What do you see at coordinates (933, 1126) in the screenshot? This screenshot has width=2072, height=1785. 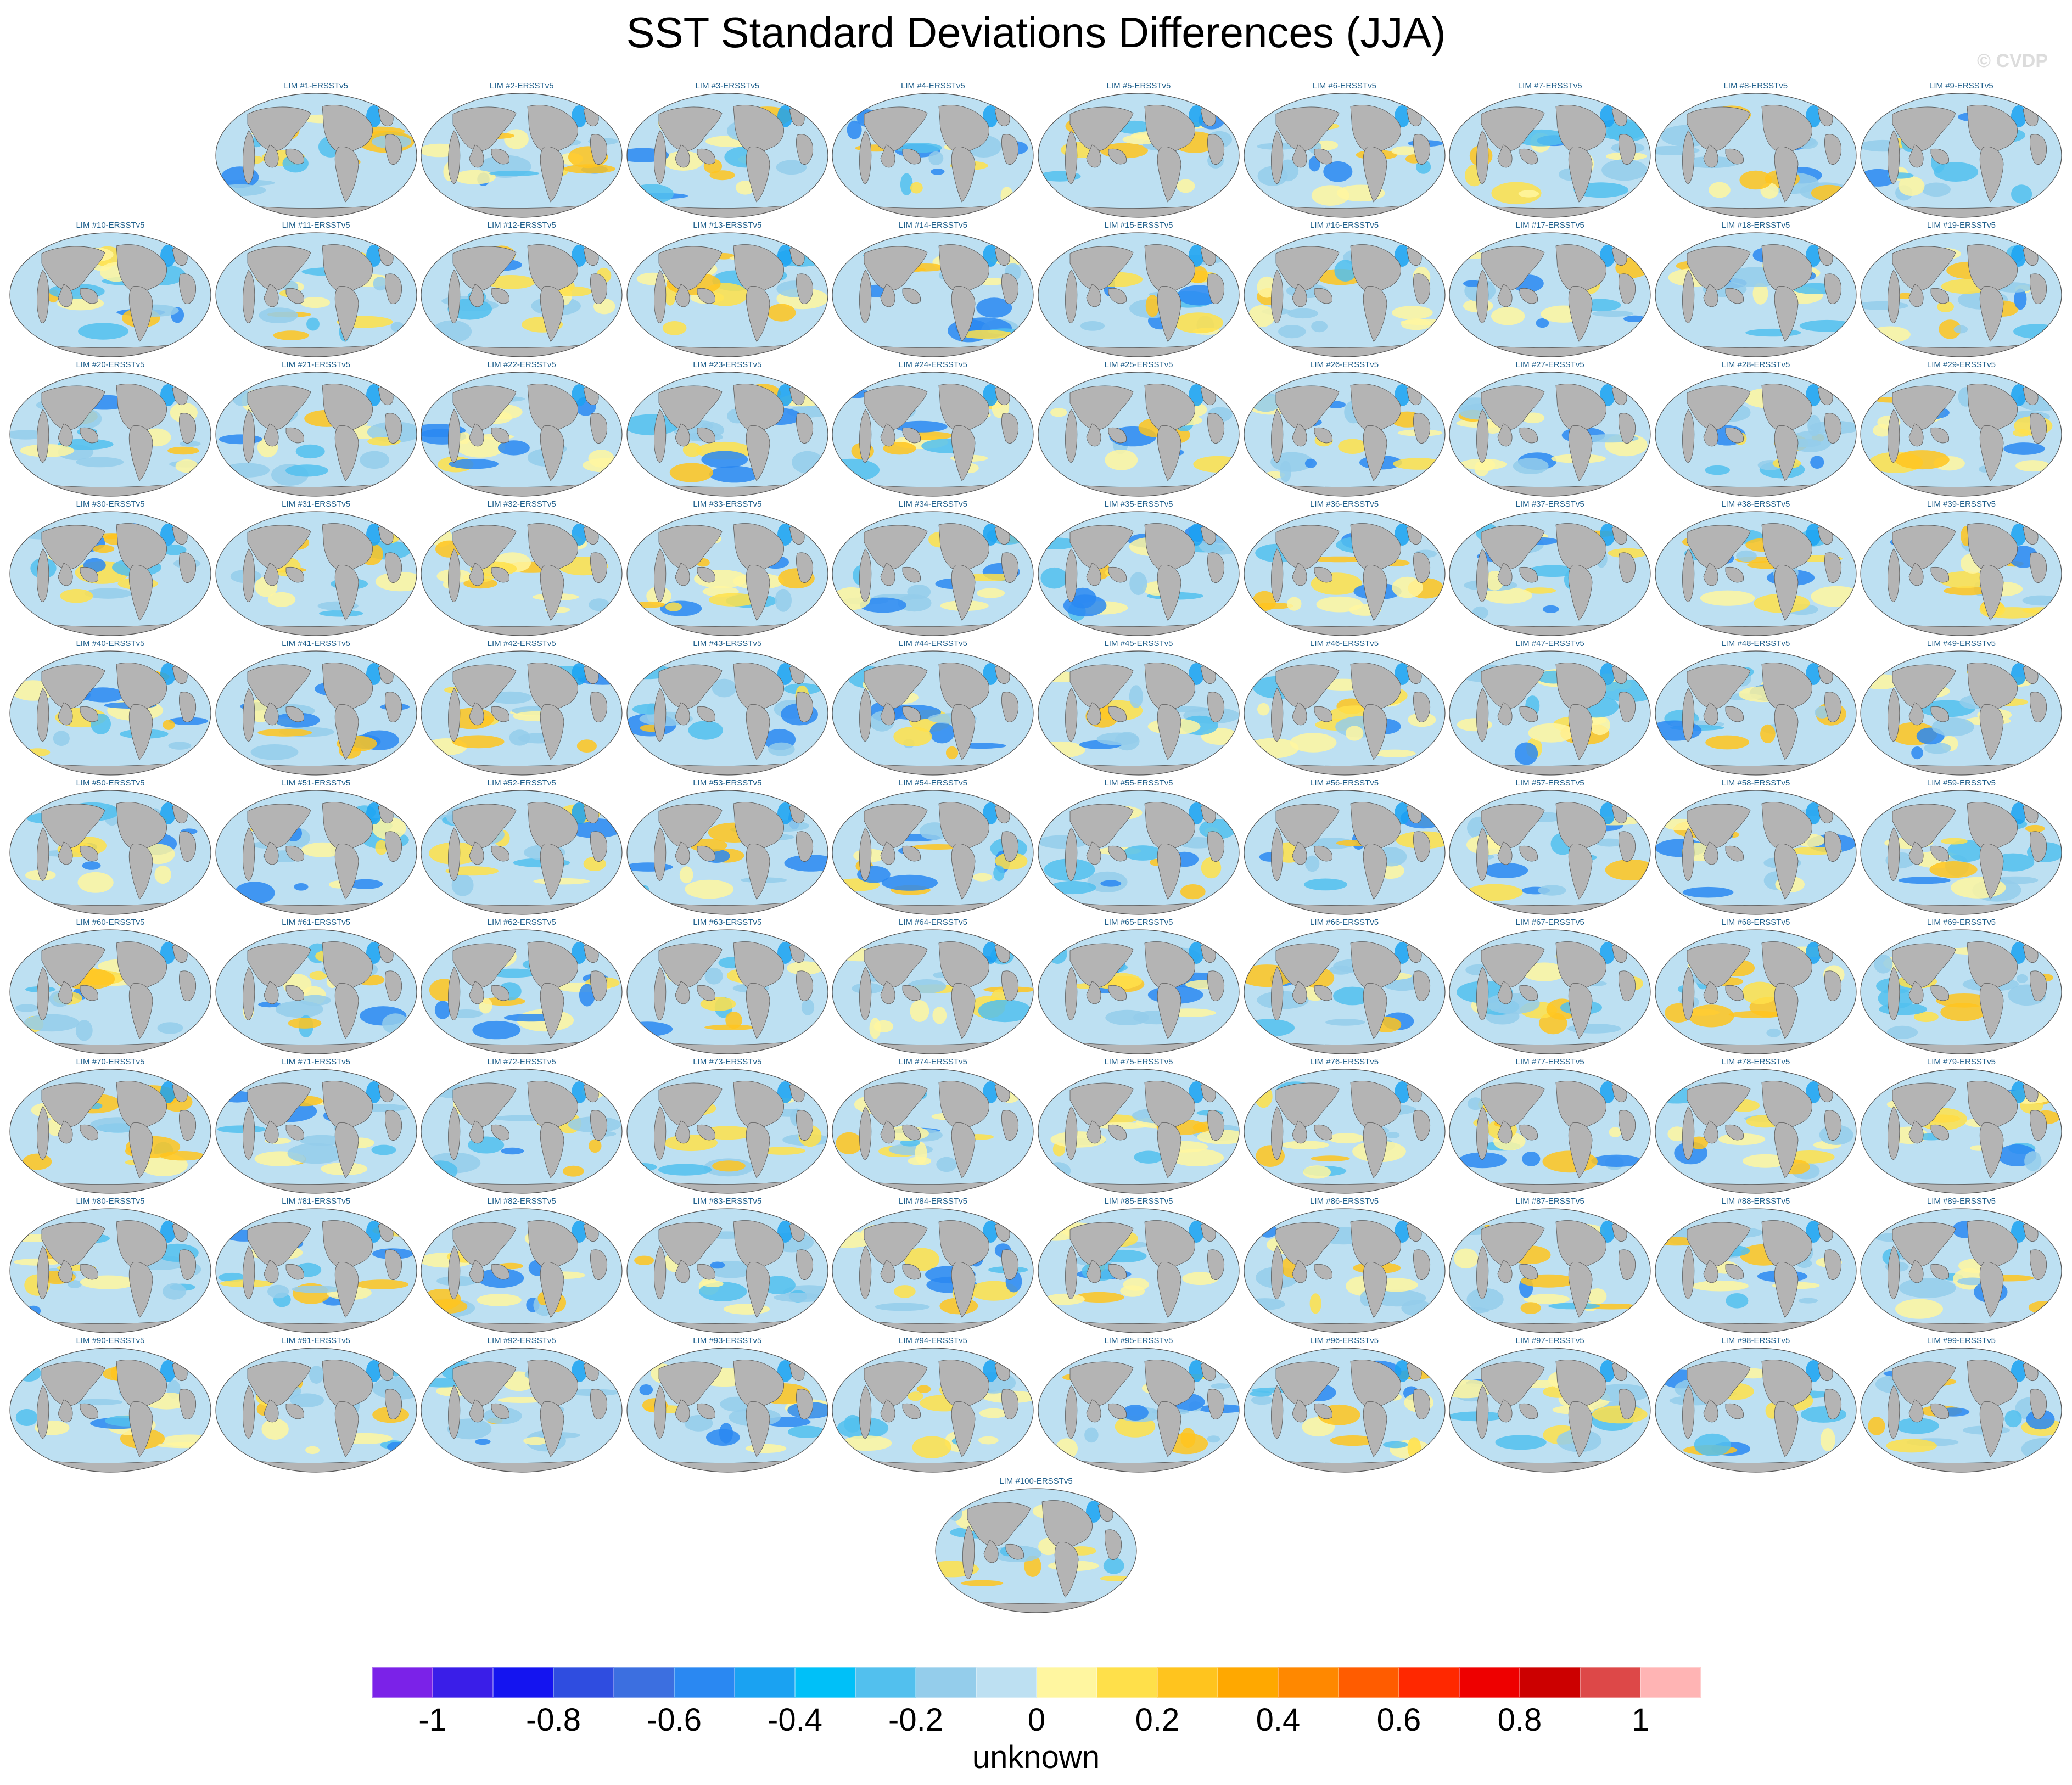 I see `map-panel: LIM #74-ERSSTv5` at bounding box center [933, 1126].